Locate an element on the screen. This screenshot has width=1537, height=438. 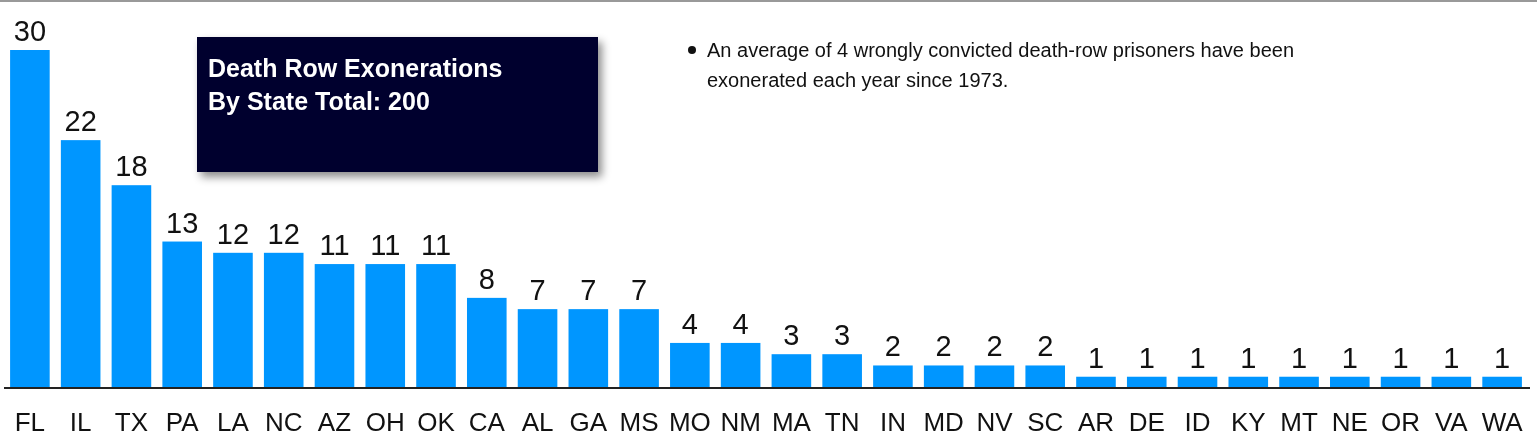
x-tick-label: MA is located at coordinates (791, 422).